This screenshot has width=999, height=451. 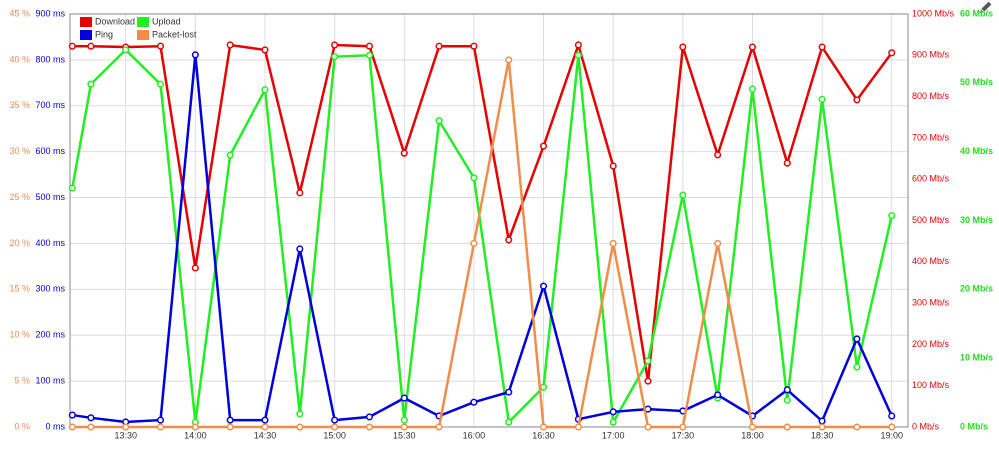 I want to click on x-tick-label: 17:00, so click(x=613, y=435).